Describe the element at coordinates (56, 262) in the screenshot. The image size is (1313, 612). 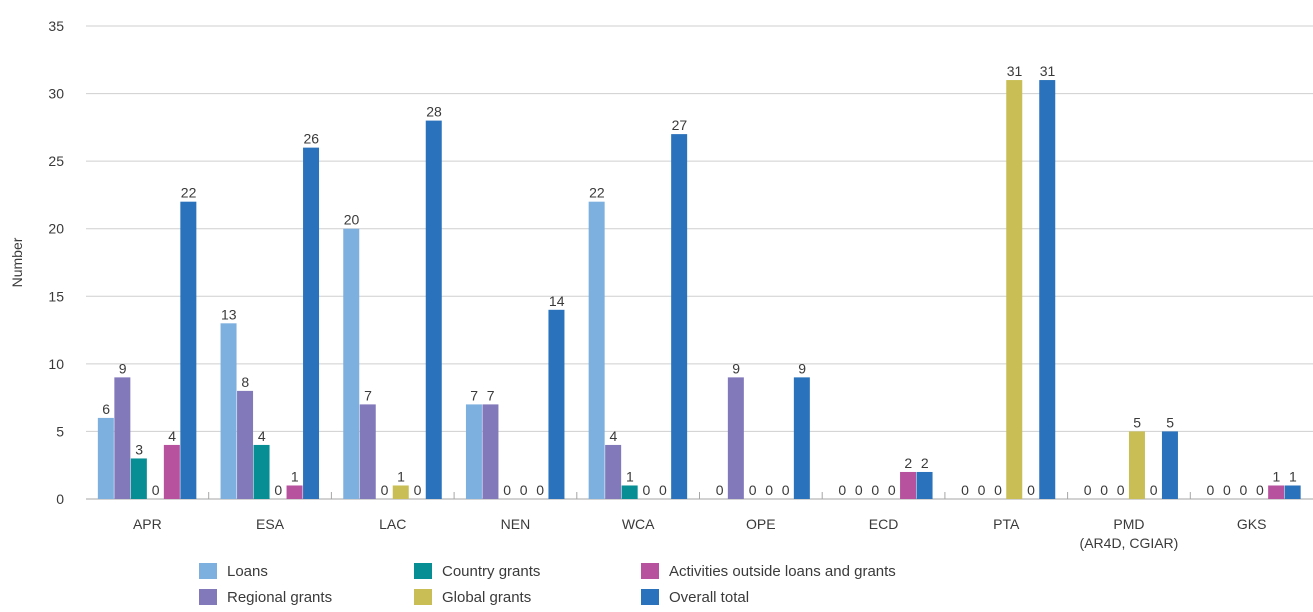
I see `y-axis-ticks: 0 5 10 15 20 25 30 35` at that location.